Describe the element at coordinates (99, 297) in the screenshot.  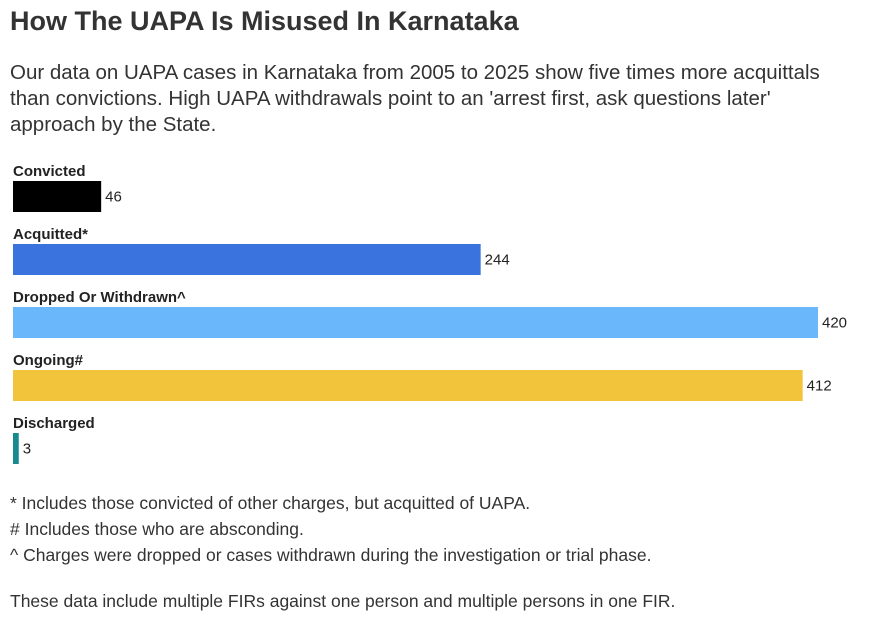
I see `category-label-dropped-or-withdrawn: Dropped Or Withdrawn^` at that location.